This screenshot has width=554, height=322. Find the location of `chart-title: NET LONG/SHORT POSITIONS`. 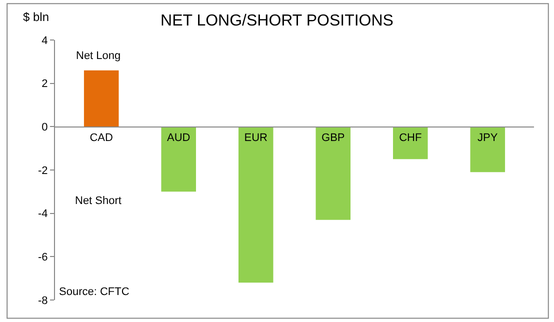

chart-title: NET LONG/SHORT POSITIONS is located at coordinates (277, 21).